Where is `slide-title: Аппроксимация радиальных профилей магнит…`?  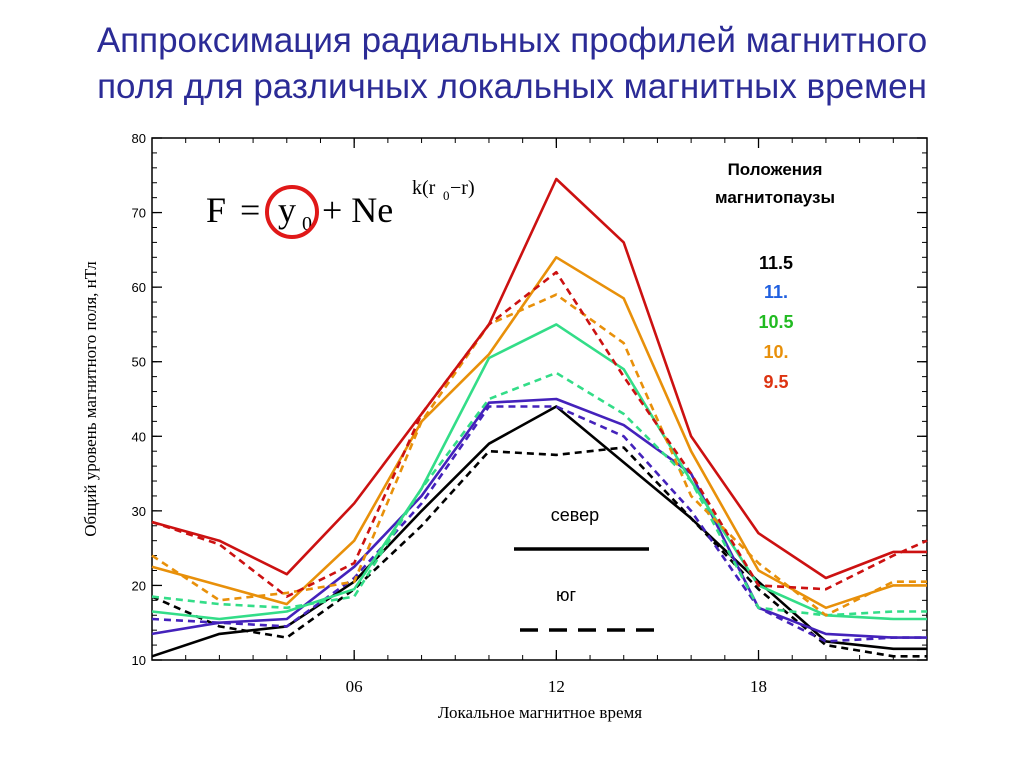 slide-title: Аппроксимация радиальных профилей магнит… is located at coordinates (512, 64).